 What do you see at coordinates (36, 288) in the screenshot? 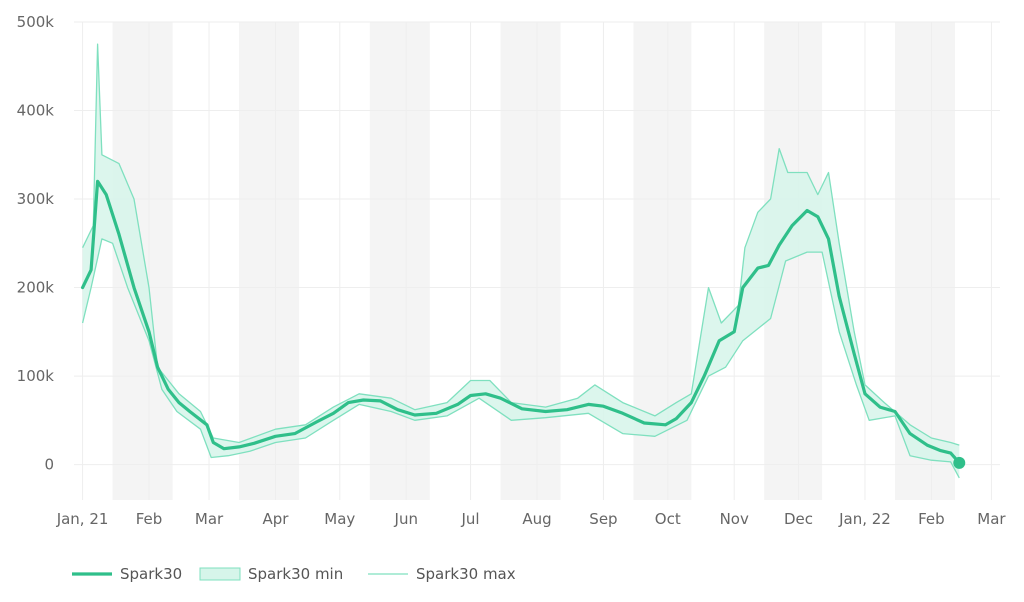
I see `y-tick-label-2: 200k` at bounding box center [36, 288].